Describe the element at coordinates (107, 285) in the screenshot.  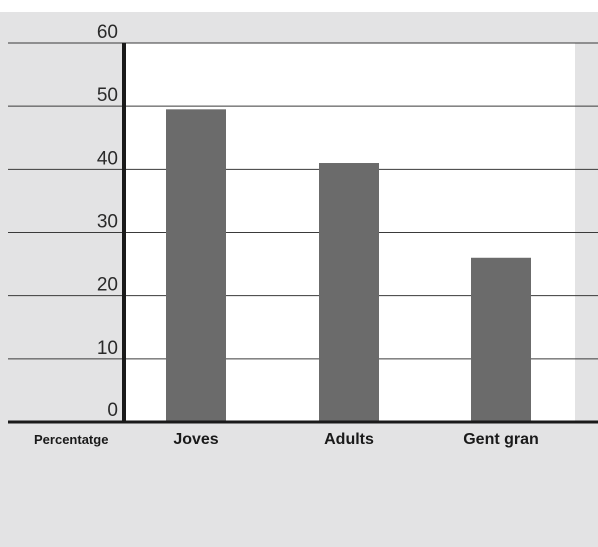
I see `y-tick-label-20: 20` at that location.